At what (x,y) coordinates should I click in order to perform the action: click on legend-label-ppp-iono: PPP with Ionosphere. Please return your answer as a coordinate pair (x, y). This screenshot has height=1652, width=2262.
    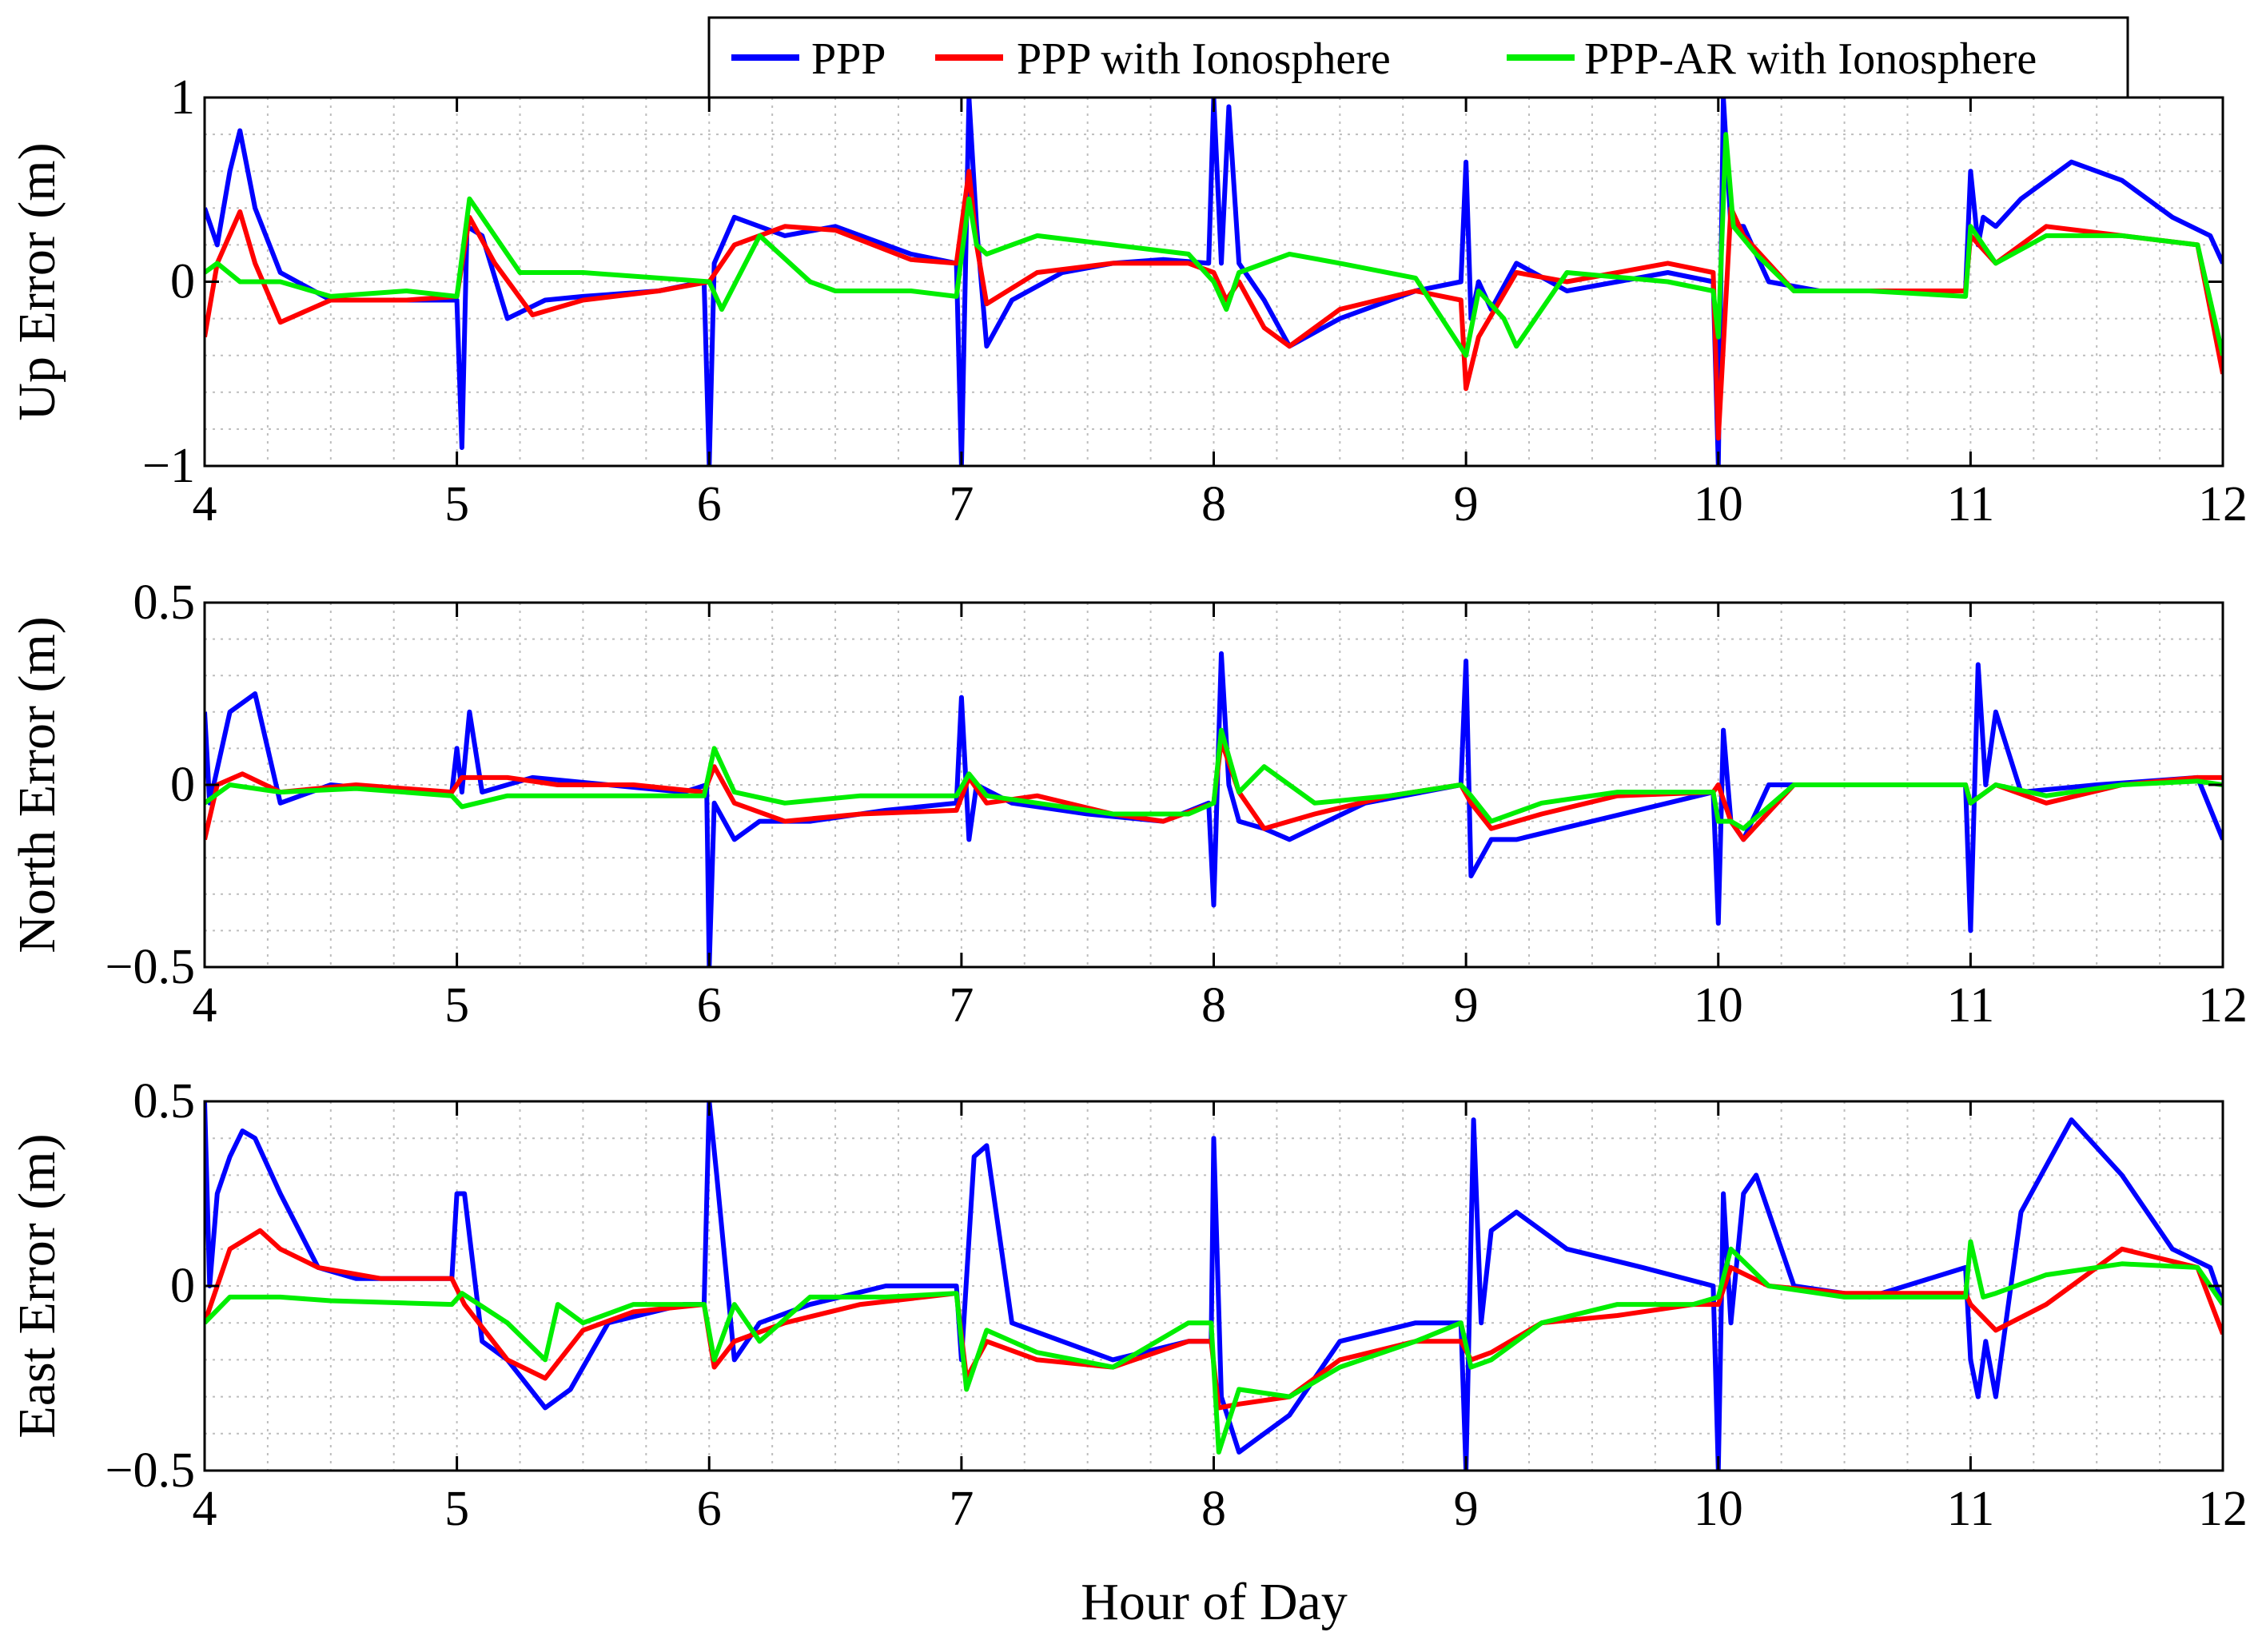
    Looking at the image, I should click on (1204, 59).